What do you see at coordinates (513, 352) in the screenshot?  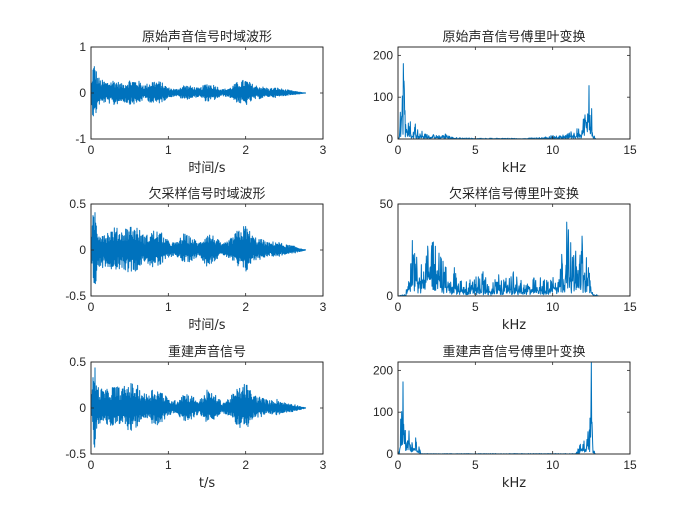 I see `subplot-title: 重建声音信号傅里叶变换` at bounding box center [513, 352].